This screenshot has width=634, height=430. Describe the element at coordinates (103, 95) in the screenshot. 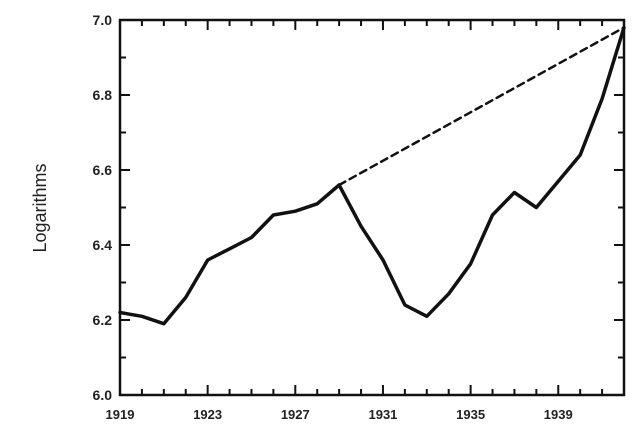

I see `y-tick-label: 6.8` at that location.